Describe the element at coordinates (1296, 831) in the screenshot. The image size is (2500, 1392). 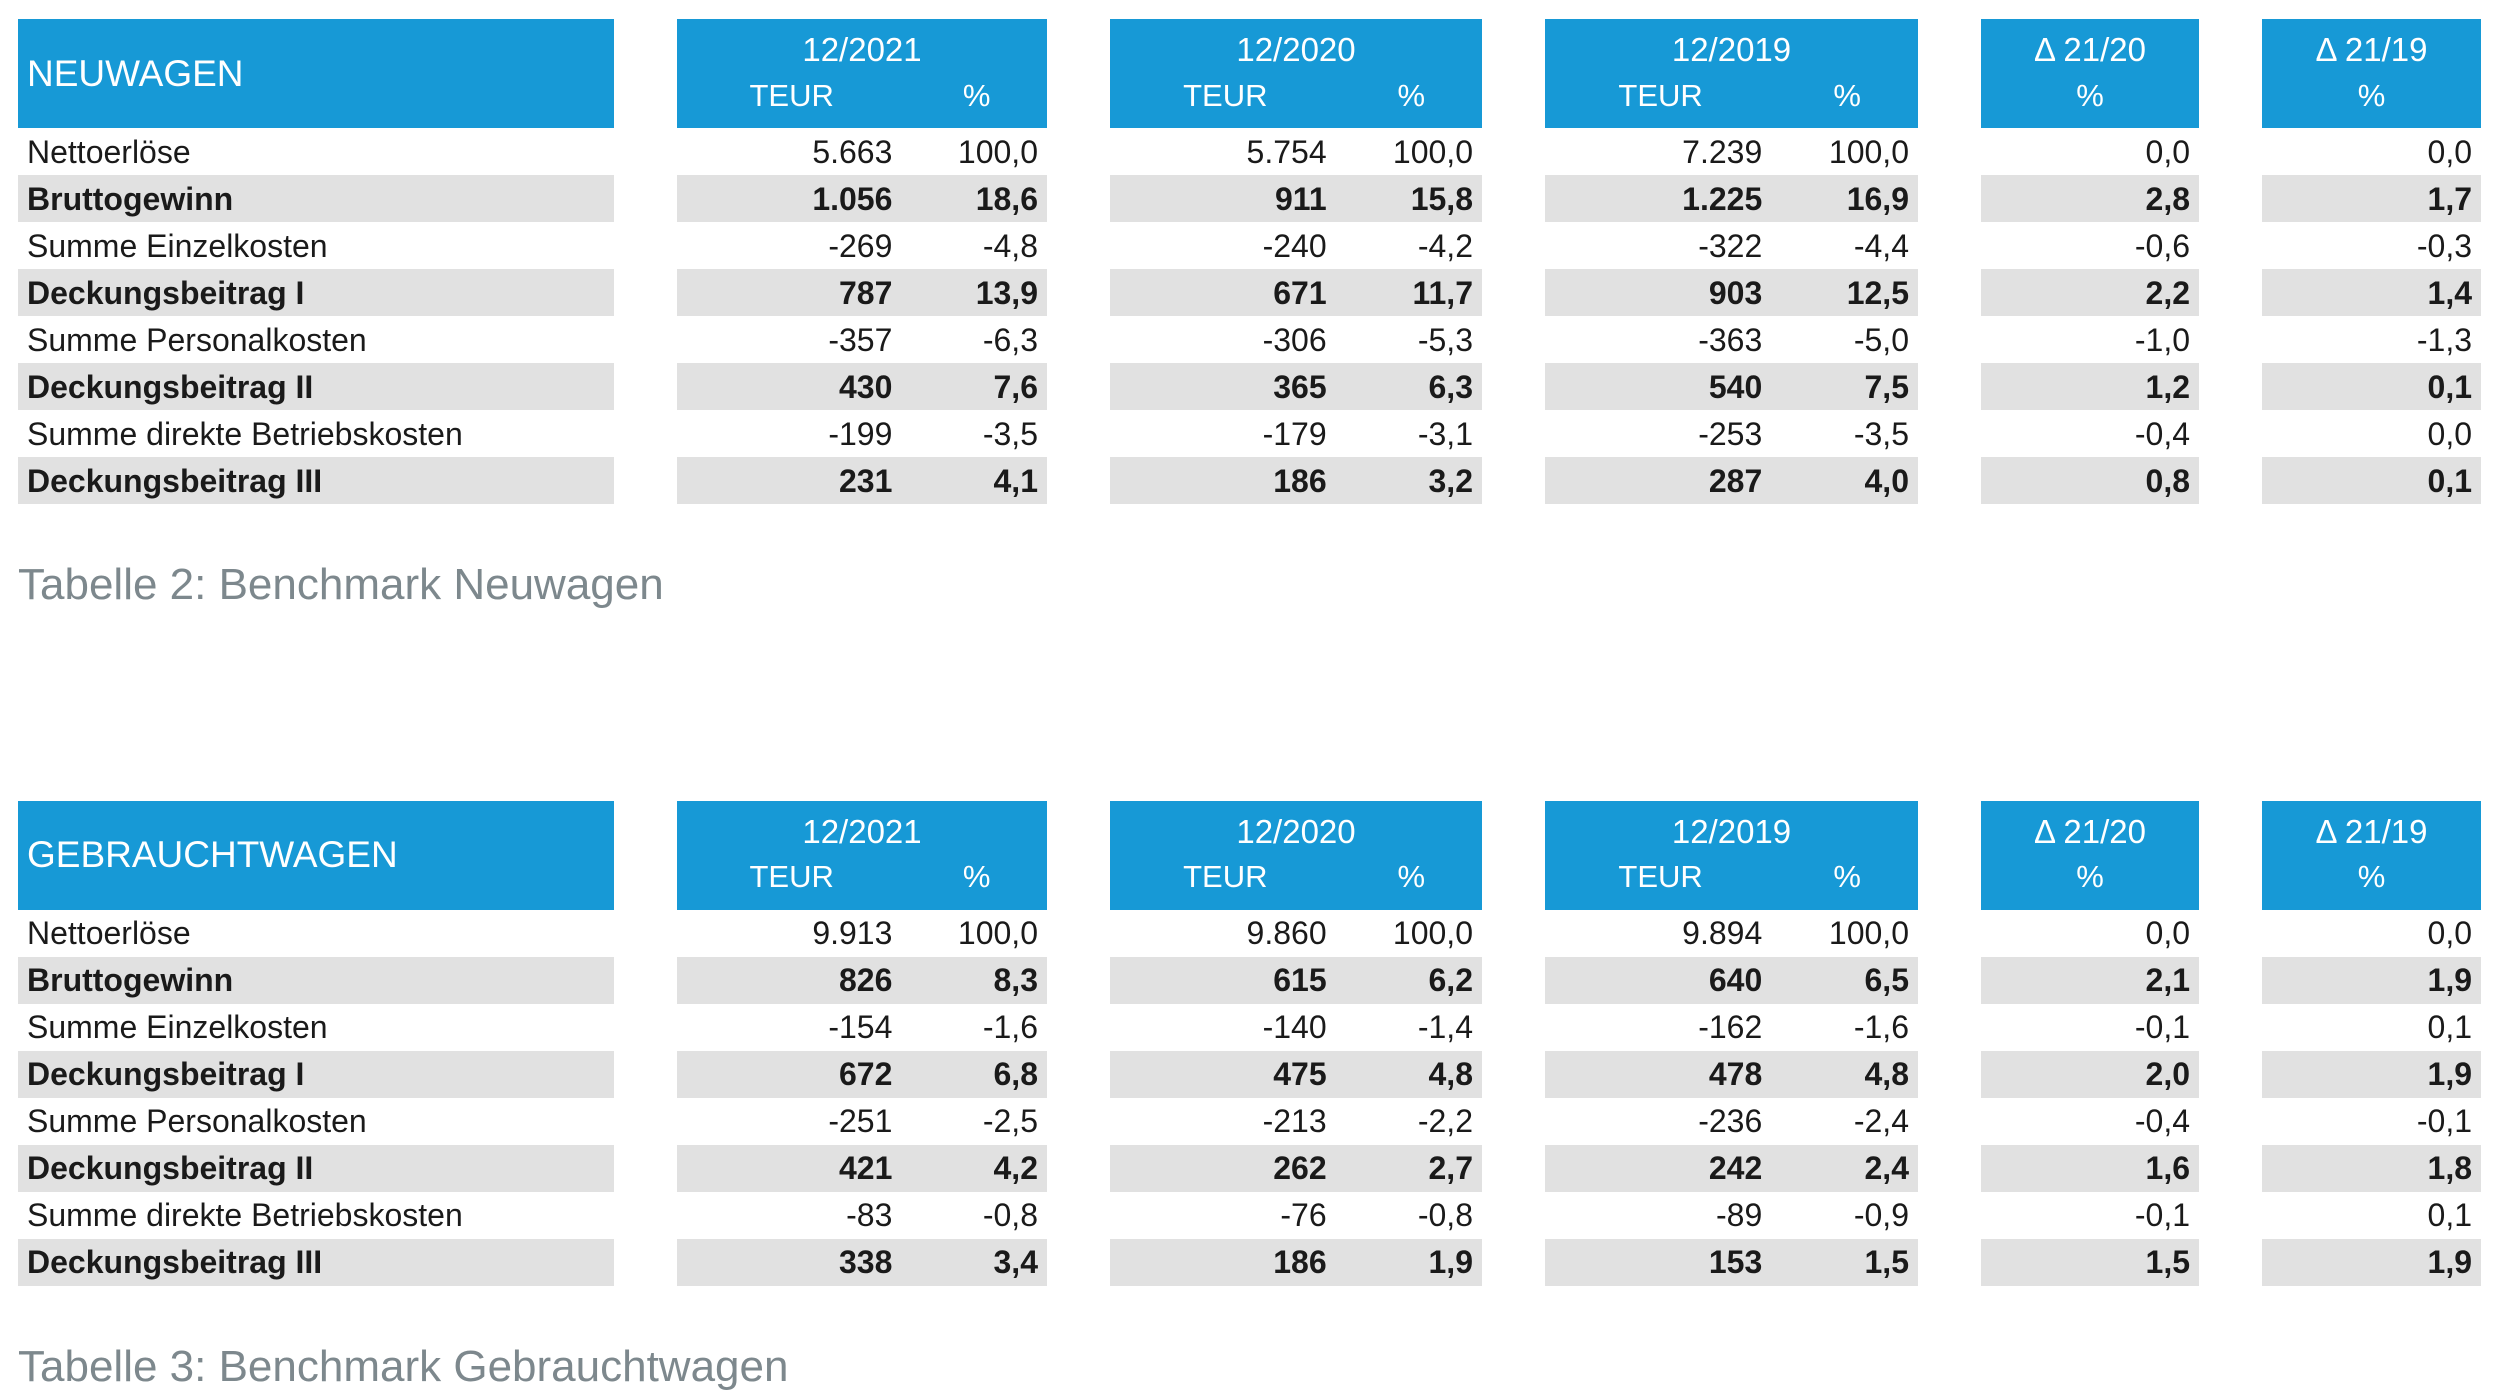
I see `period-label: 12/2020` at that location.